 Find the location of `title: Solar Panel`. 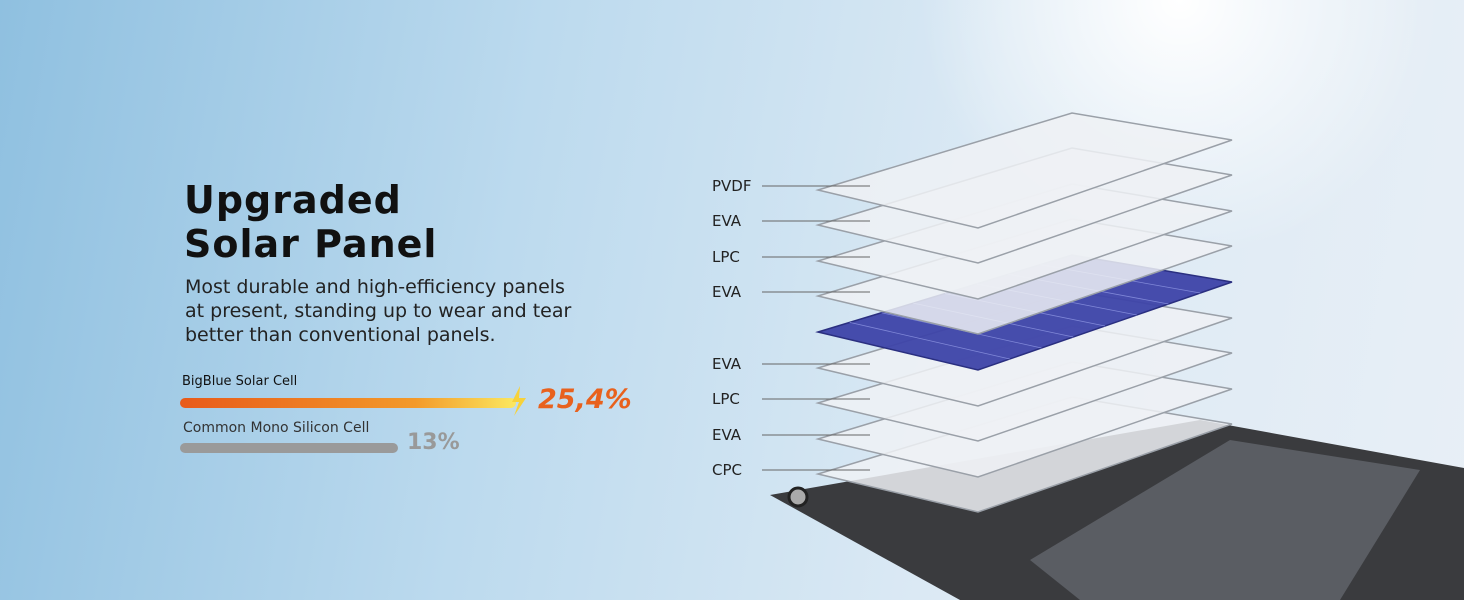

title: Solar Panel is located at coordinates (311, 244).